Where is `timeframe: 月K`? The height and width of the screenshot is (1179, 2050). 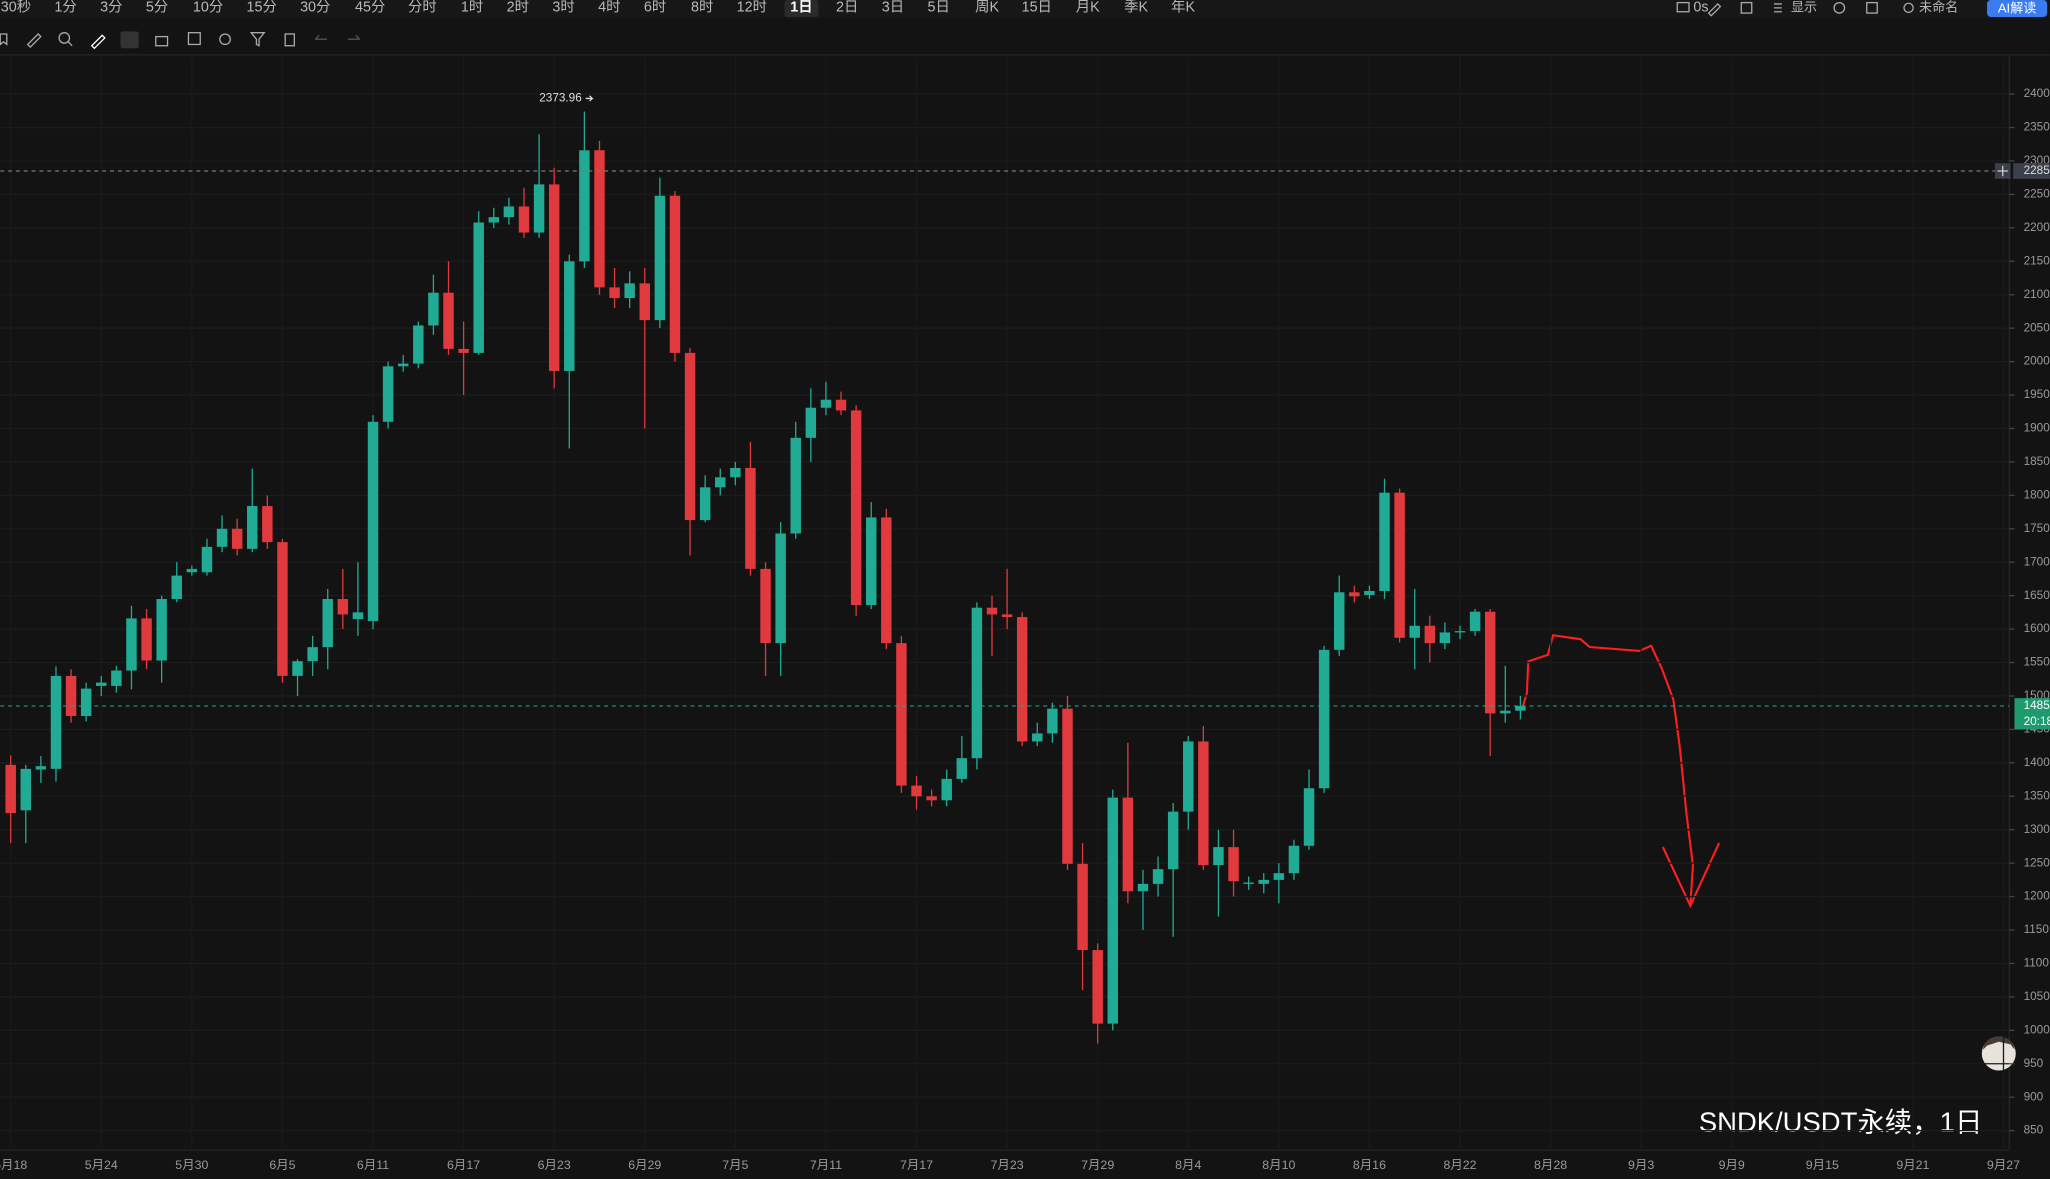 timeframe: 月K is located at coordinates (1088, 8).